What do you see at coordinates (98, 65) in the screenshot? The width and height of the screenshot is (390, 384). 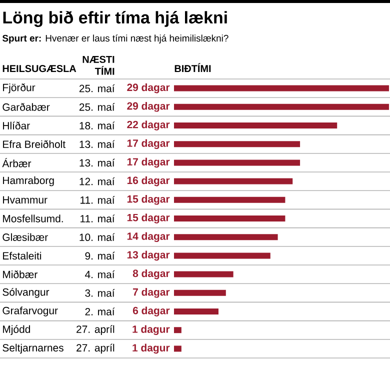 I see `text: NÆSTI TÍMI` at bounding box center [98, 65].